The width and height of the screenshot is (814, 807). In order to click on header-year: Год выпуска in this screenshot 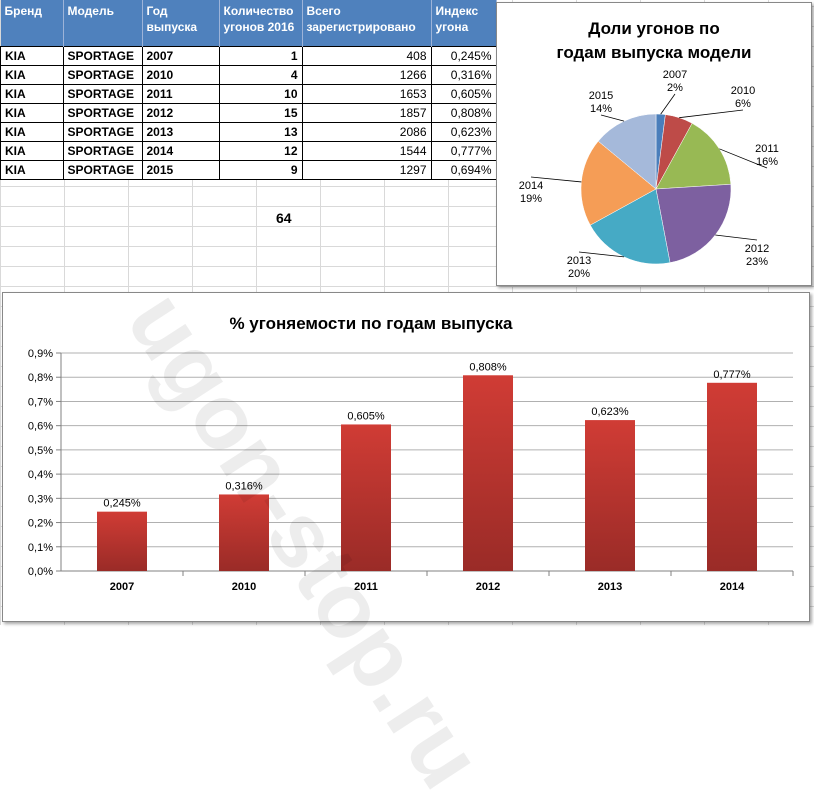, I will do `click(181, 23)`.